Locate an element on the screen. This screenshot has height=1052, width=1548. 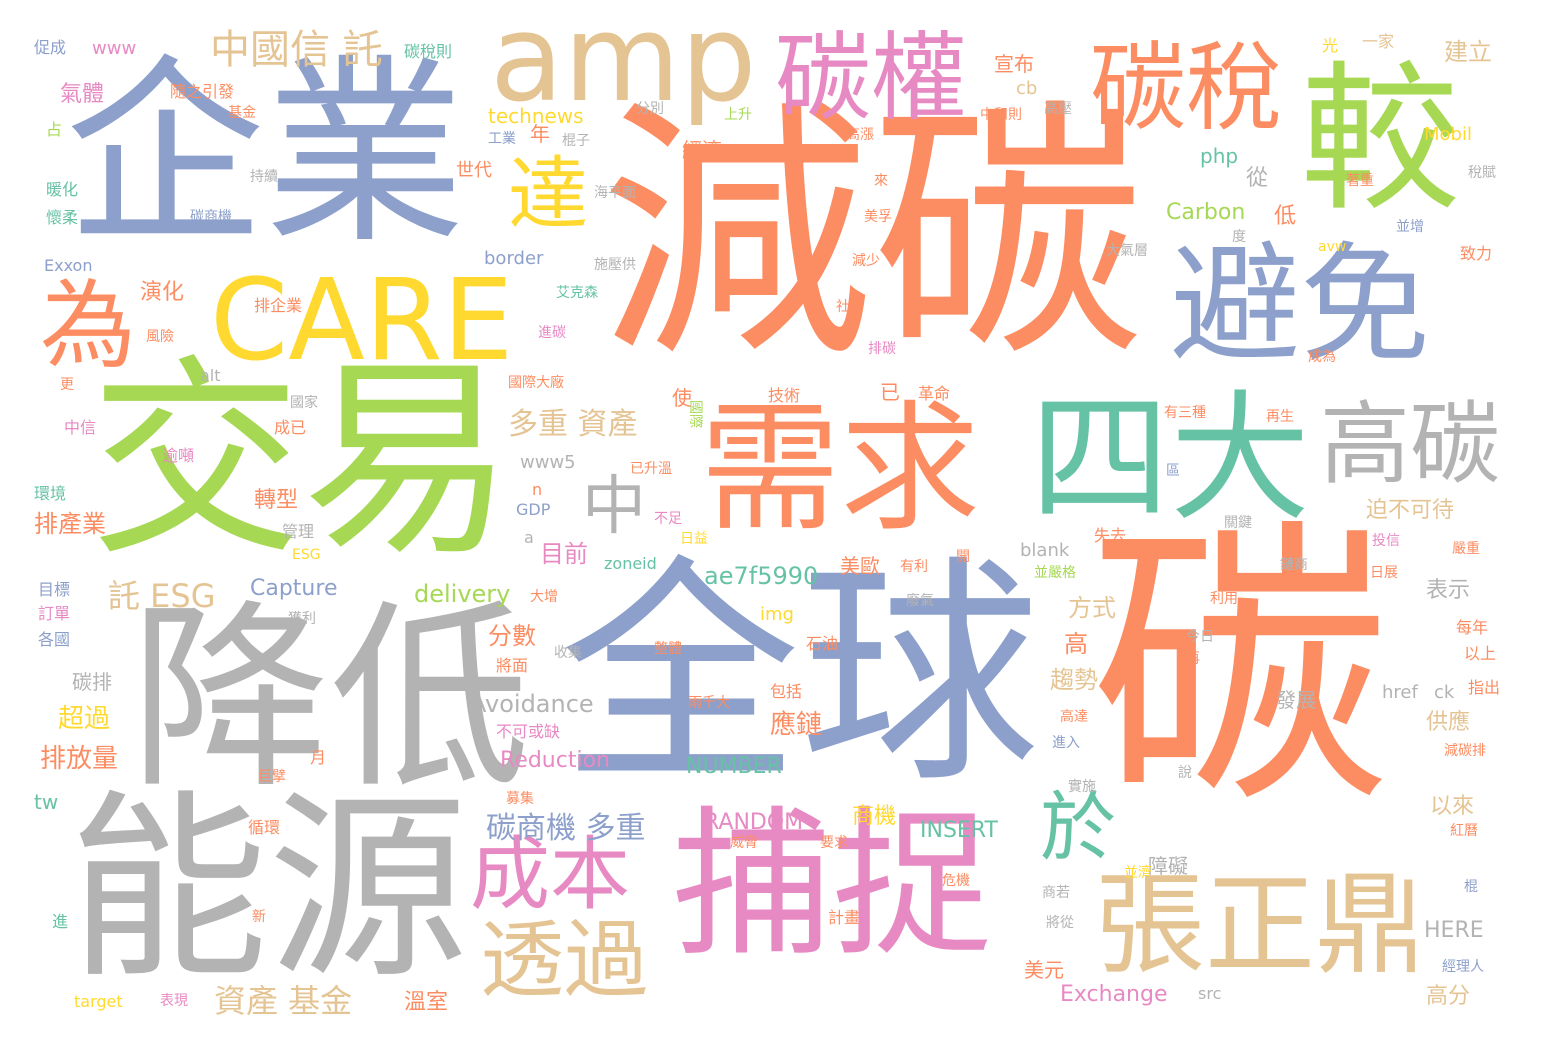
word-point-out: 指出 is located at coordinates (1484, 687).